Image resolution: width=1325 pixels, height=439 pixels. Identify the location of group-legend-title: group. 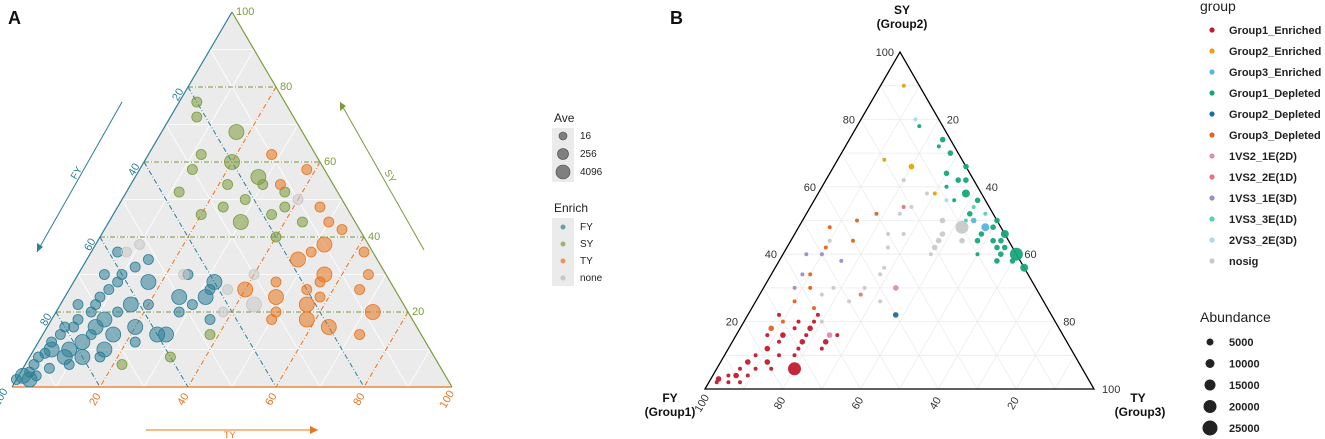
(1218, 7).